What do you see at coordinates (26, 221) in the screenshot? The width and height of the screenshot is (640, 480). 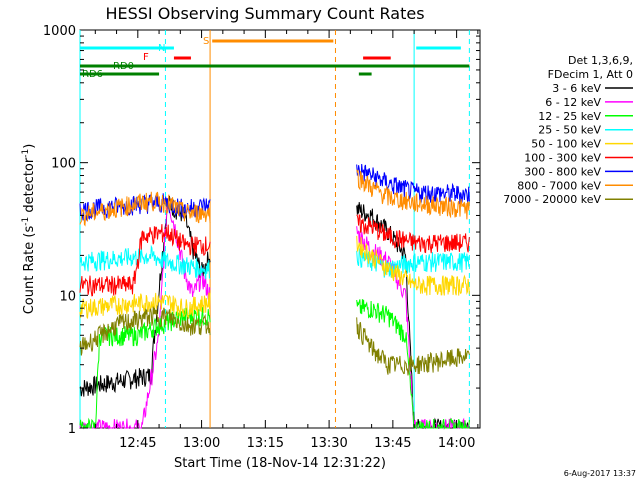 I see `y-axis-label-sup1: -1` at bounding box center [26, 221].